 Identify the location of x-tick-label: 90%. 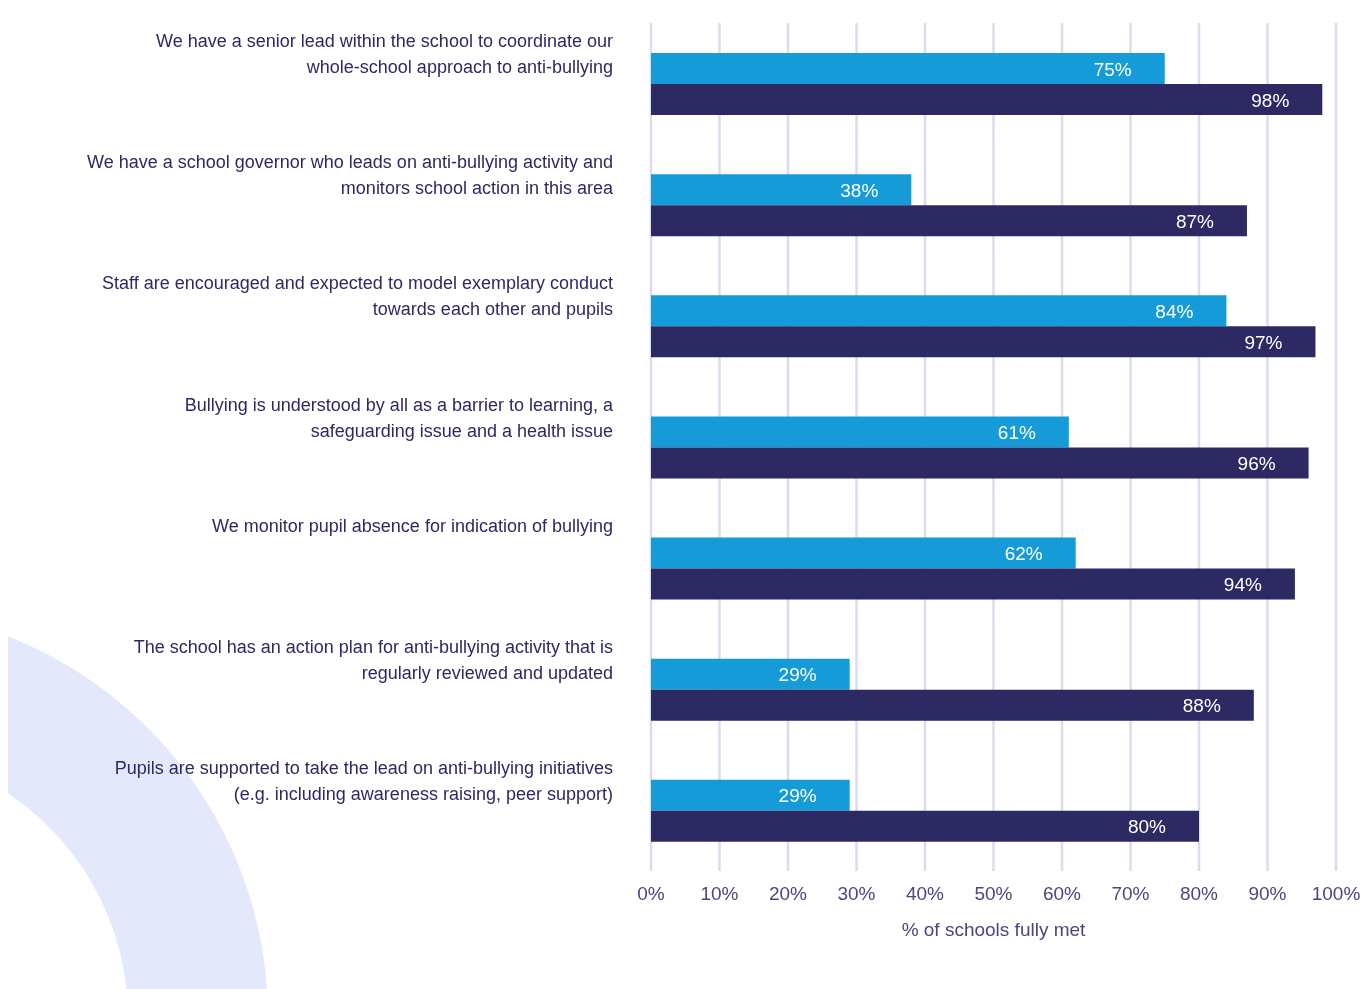
(1267, 894).